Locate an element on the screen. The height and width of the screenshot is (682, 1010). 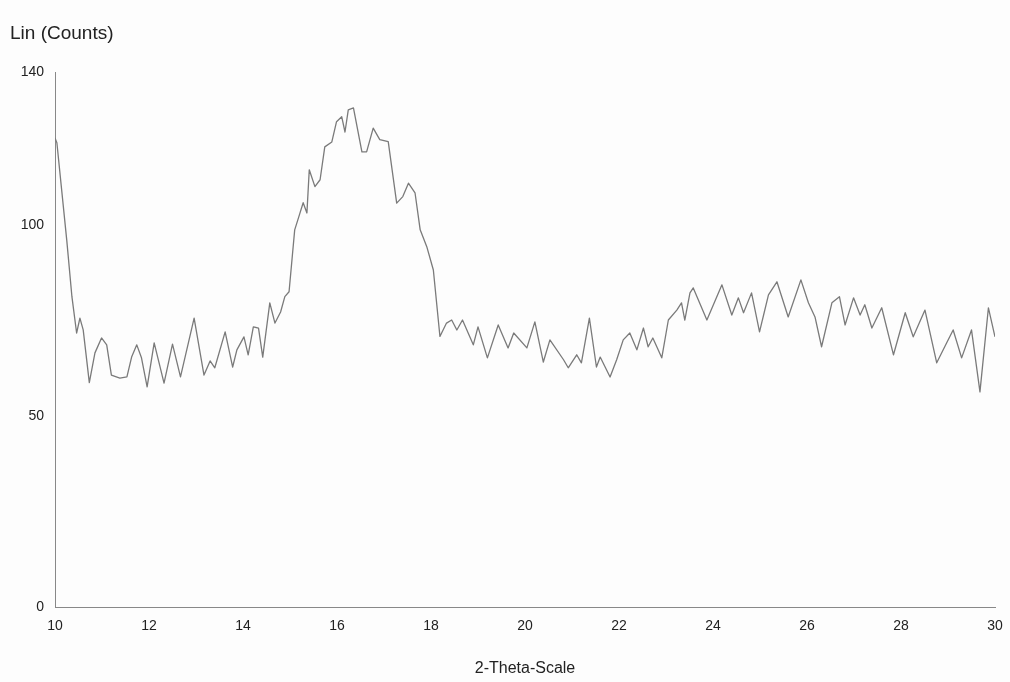
x-tick-label: 16 is located at coordinates (337, 625).